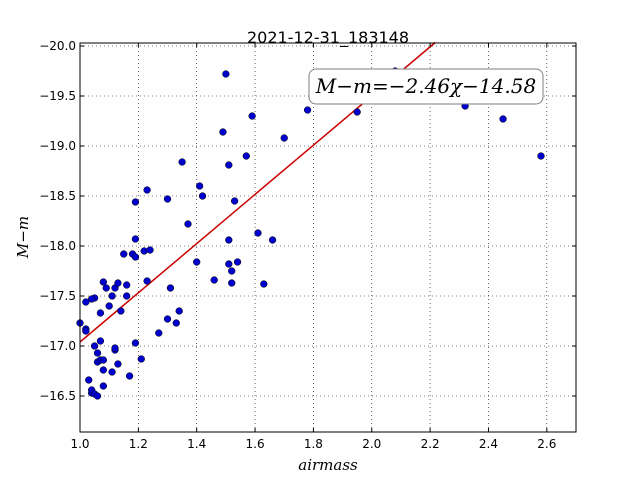 The height and width of the screenshot is (480, 640). I want to click on y-tick-label: −20.0, so click(57, 46).